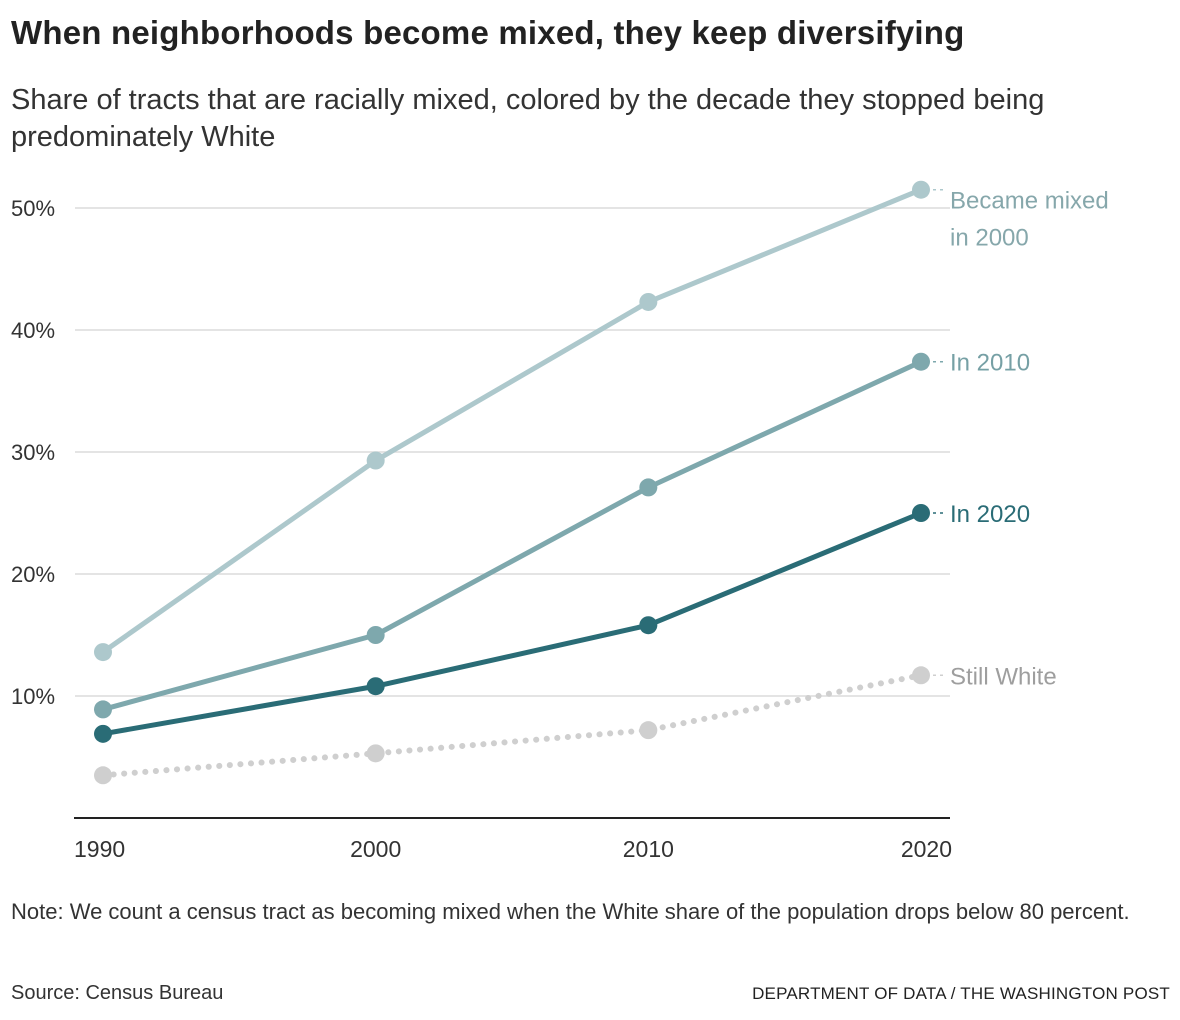 This screenshot has width=1180, height=1020. What do you see at coordinates (961, 993) in the screenshot?
I see `chart-credit: DEPARTMENT OF DATA / THE WASHINGTON POST` at bounding box center [961, 993].